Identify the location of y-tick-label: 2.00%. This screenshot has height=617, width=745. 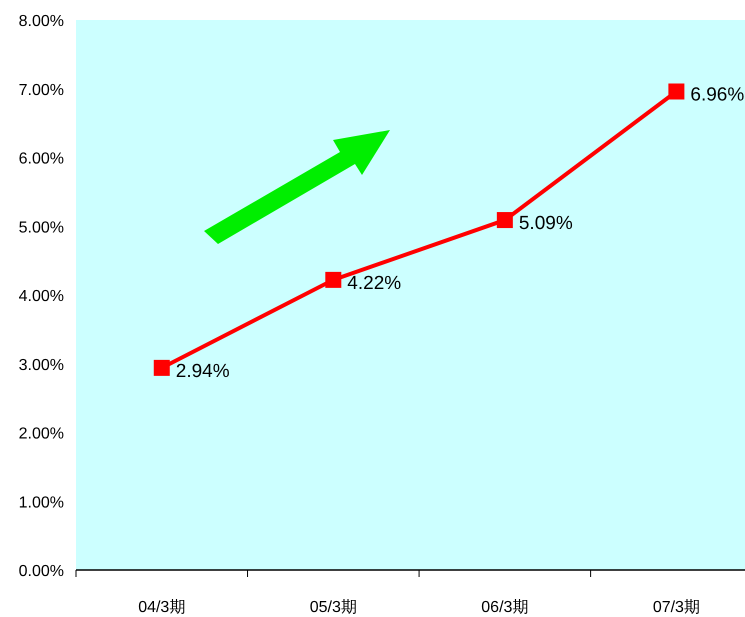
(41, 434).